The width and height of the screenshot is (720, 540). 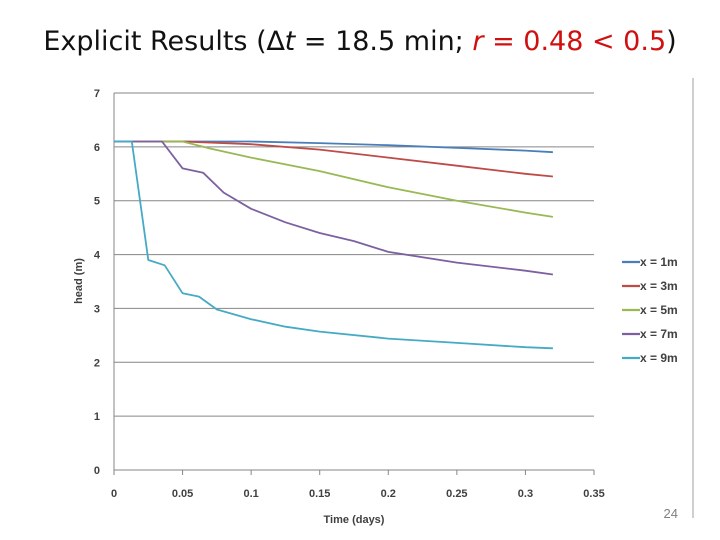 I want to click on side-divider, so click(x=693, y=298).